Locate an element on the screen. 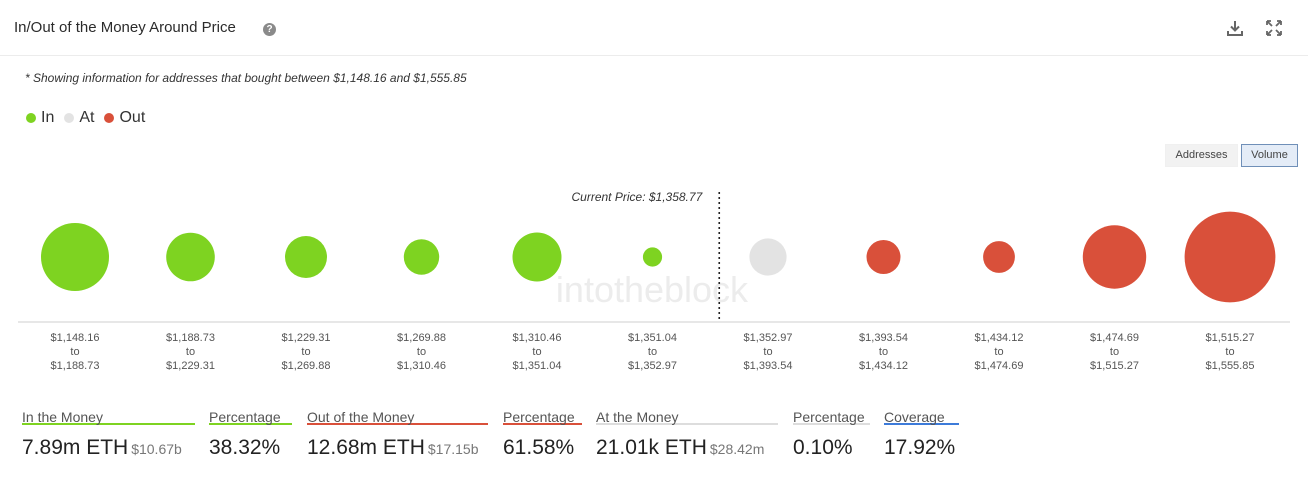 This screenshot has height=494, width=1308. range-to-label: $1,229.31 is located at coordinates (190, 366).